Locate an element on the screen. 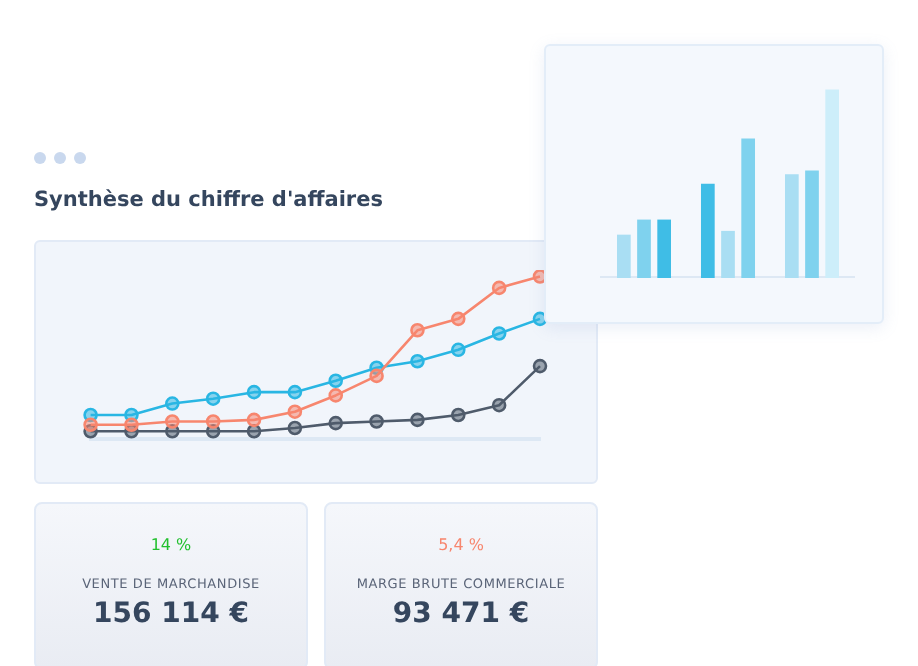  chart-title: Synthèse du chiffre d'affaires is located at coordinates (208, 200).